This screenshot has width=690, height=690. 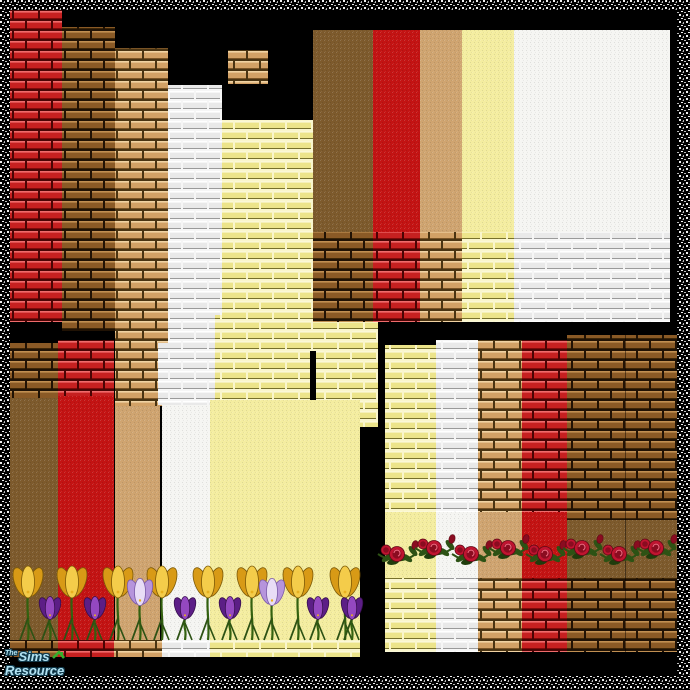 I want to click on swatch-bottomright-white-brick-bottom, so click(x=457, y=615).